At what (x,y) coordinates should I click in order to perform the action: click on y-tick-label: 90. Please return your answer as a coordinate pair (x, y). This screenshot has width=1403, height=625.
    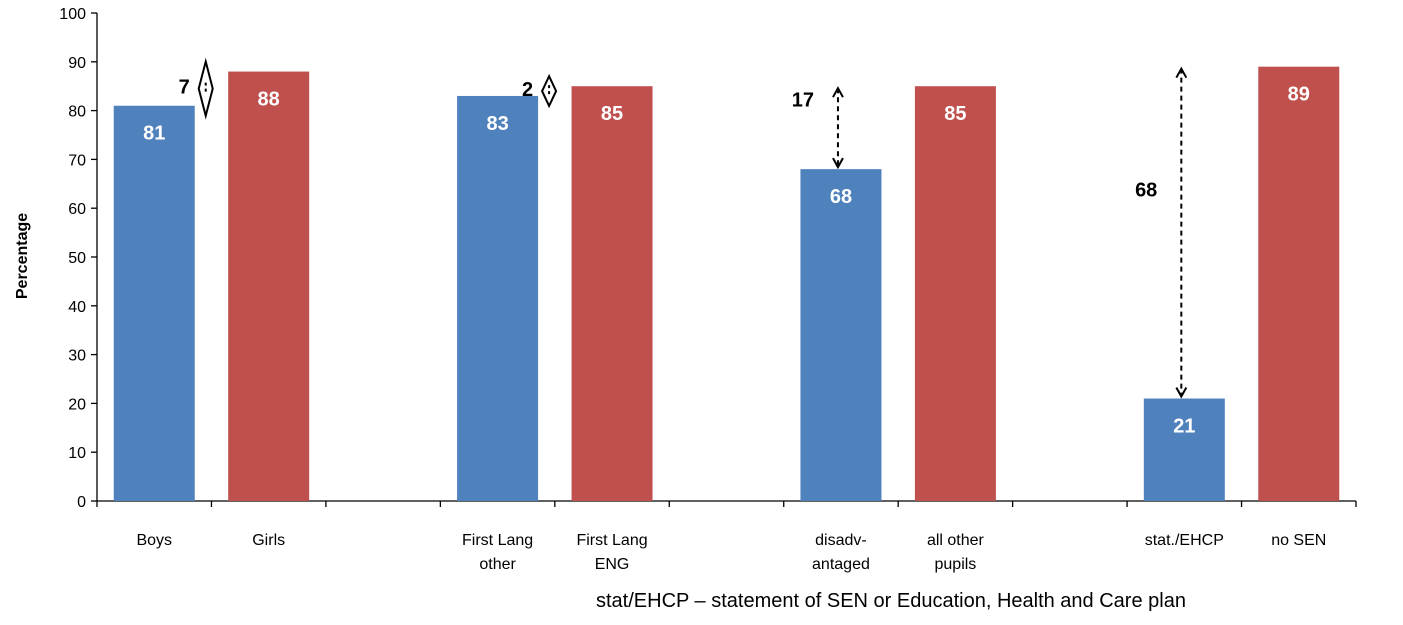
    Looking at the image, I should click on (77, 63).